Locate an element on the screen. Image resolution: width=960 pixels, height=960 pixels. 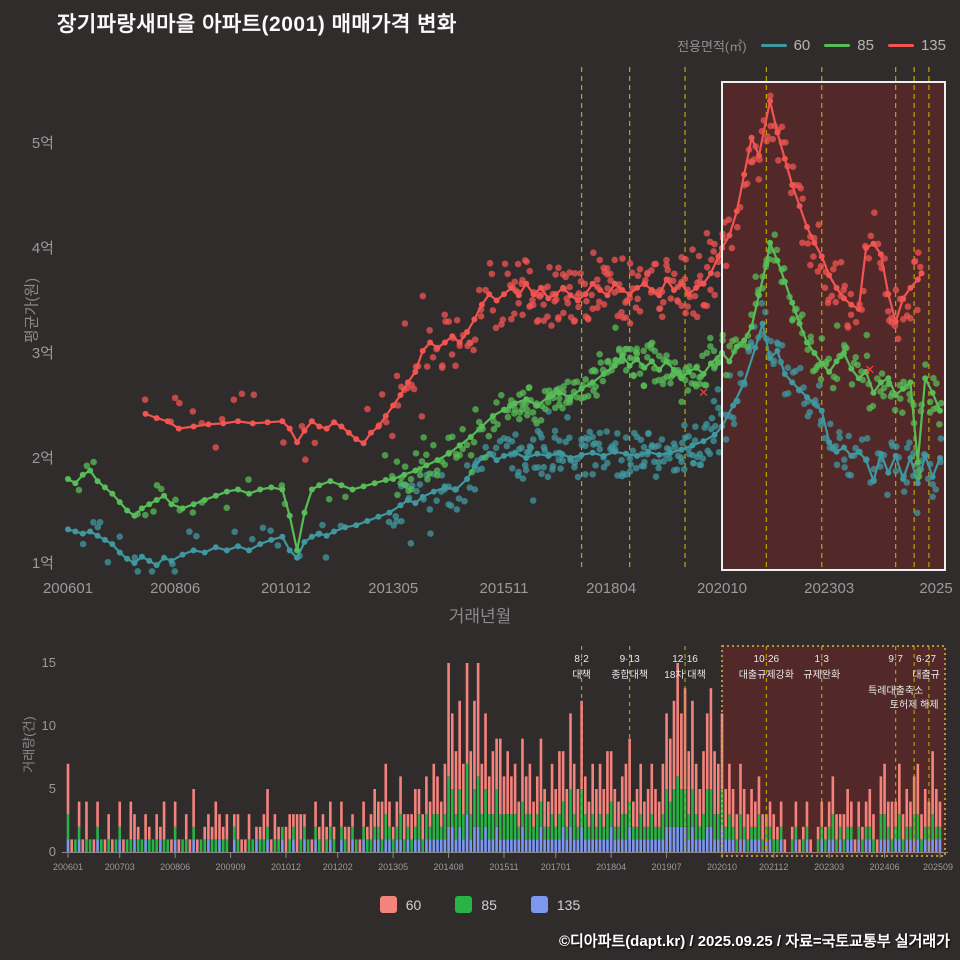
volume-legend-item-60: 60 is located at coordinates (400, 904).